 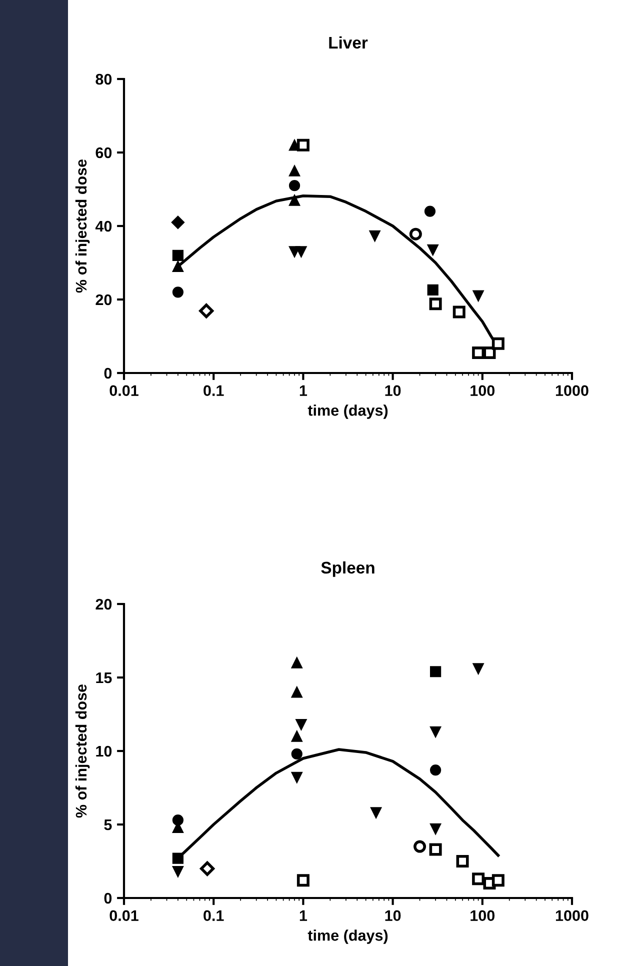 I want to click on y-tick-label: 10, so click(x=104, y=751).